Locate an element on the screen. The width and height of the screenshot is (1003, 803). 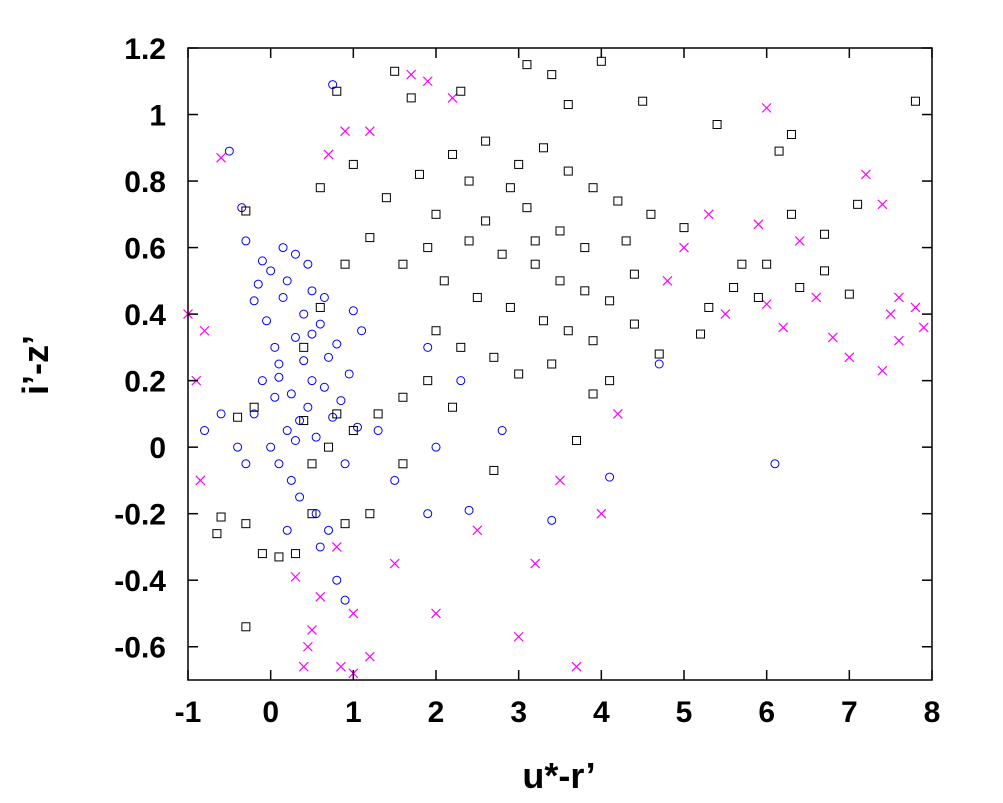
x-tick-label: 4 is located at coordinates (601, 712).